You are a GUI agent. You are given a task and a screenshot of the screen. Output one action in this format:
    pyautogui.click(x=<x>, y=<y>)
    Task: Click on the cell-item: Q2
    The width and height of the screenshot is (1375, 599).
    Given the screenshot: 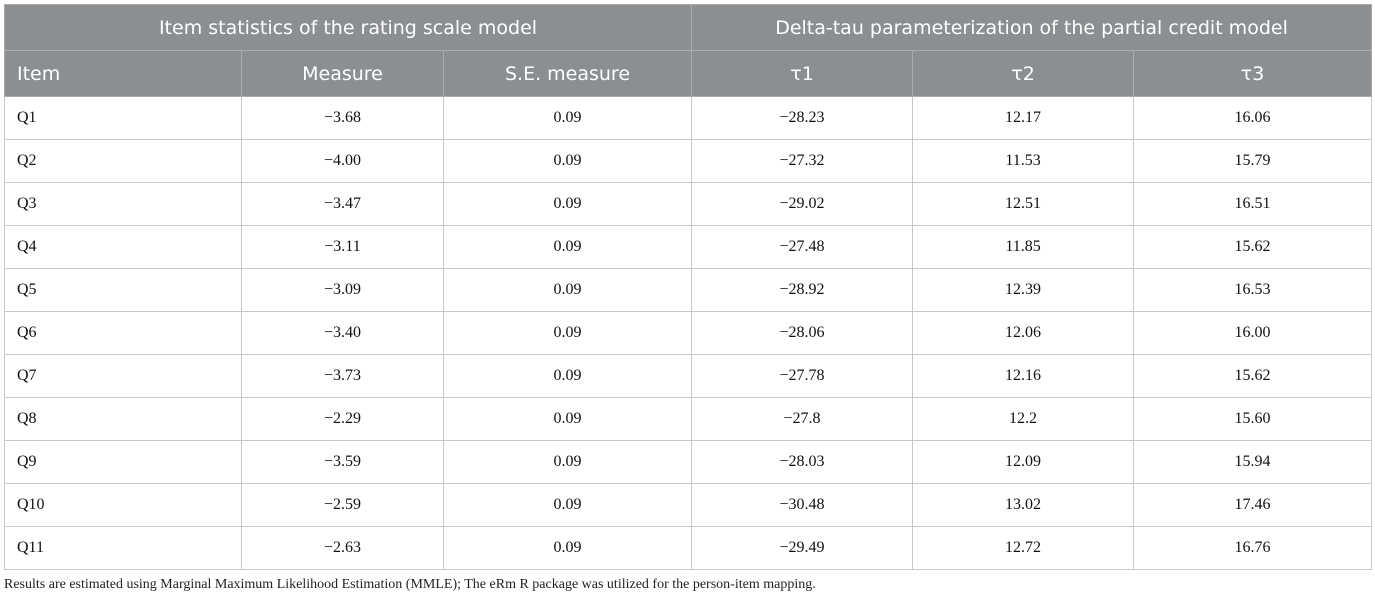 What is the action you would take?
    pyautogui.click(x=123, y=161)
    